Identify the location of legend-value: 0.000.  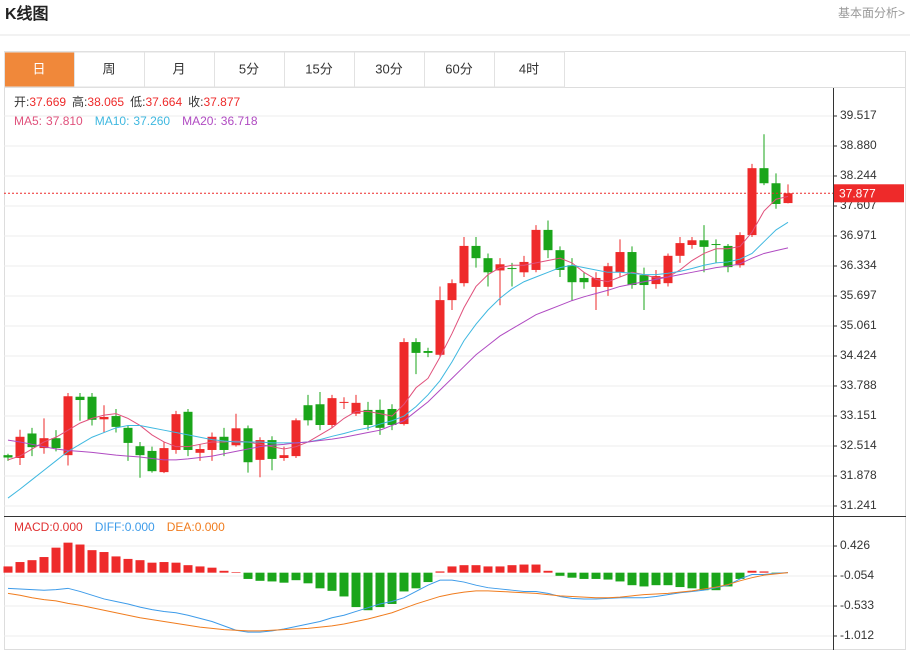
(140, 527).